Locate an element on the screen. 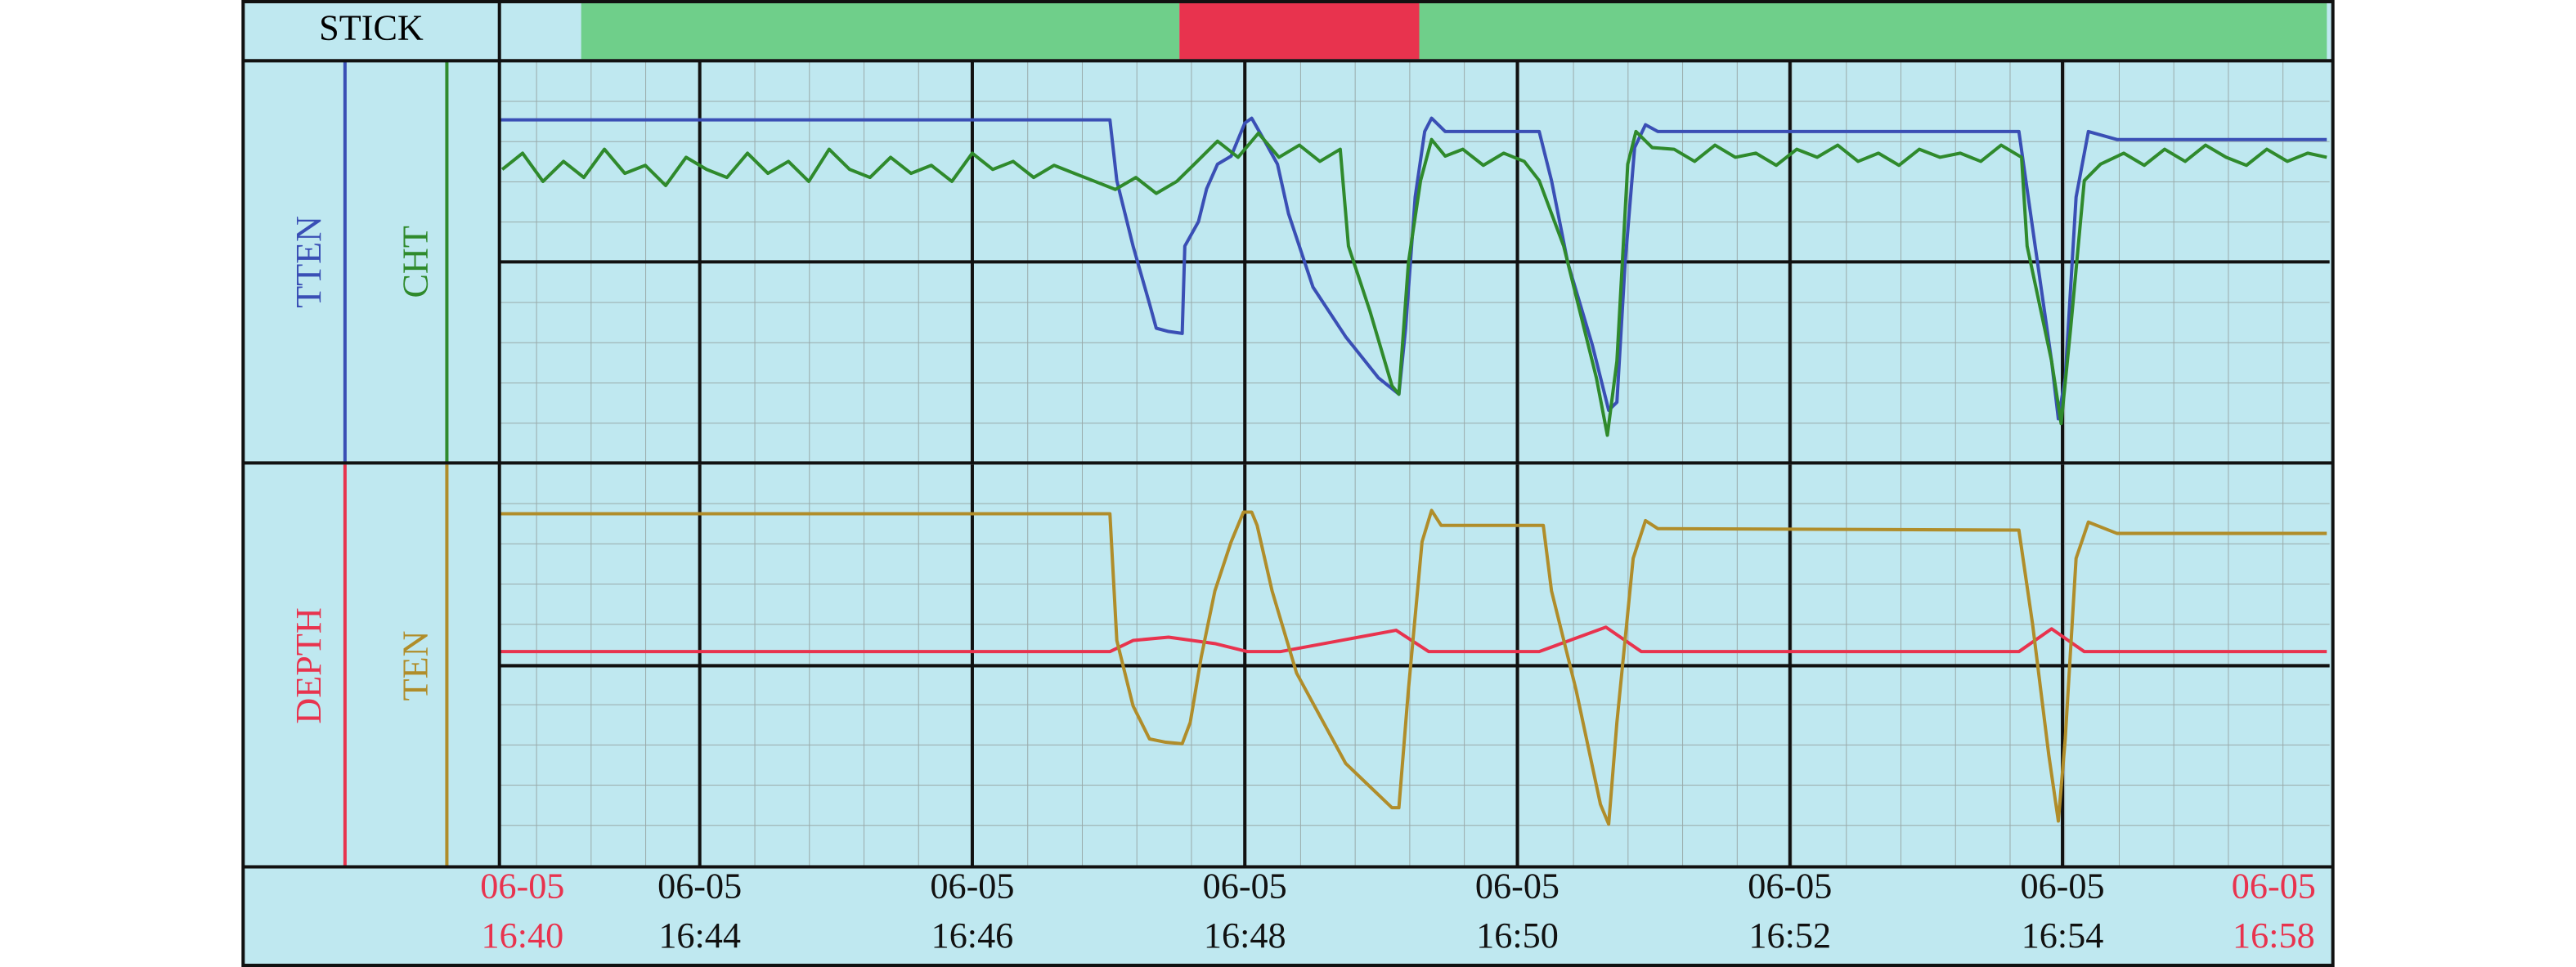  strip-title: STICK is located at coordinates (371, 27).